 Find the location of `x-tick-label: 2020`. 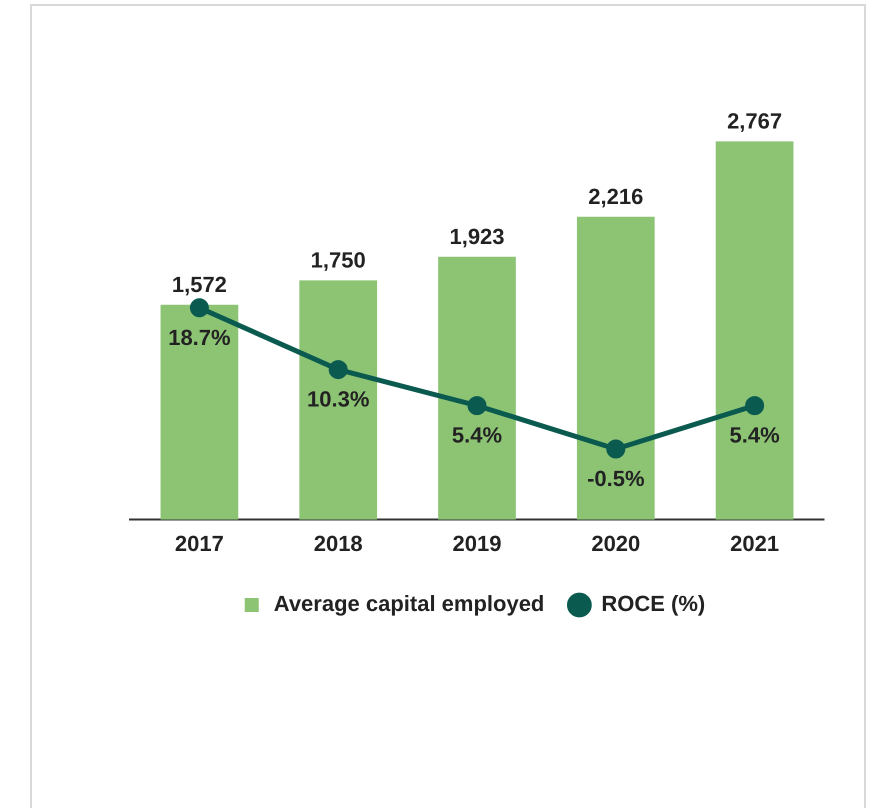

x-tick-label: 2020 is located at coordinates (615, 543).